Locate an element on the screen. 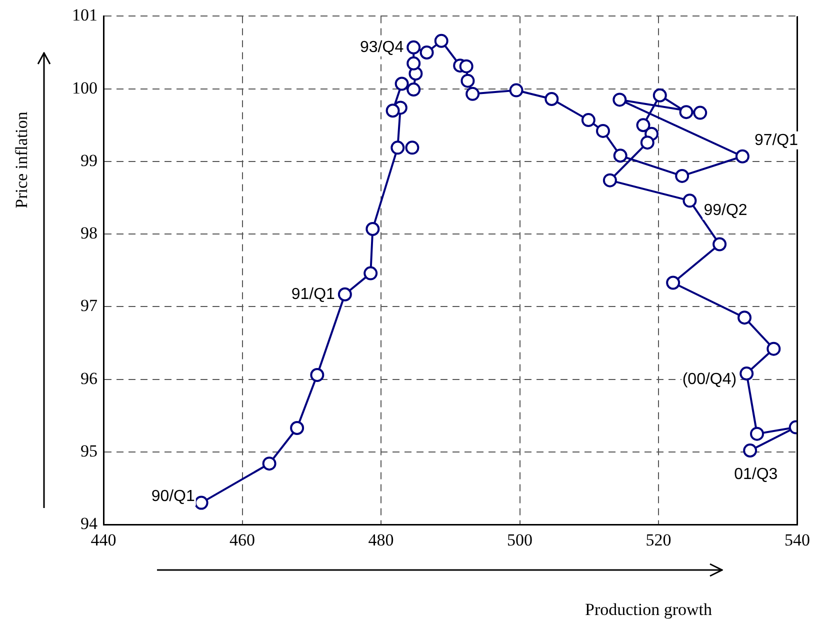 Image resolution: width=816 pixels, height=627 pixels. y-tick-label: 101 is located at coordinates (85, 15).